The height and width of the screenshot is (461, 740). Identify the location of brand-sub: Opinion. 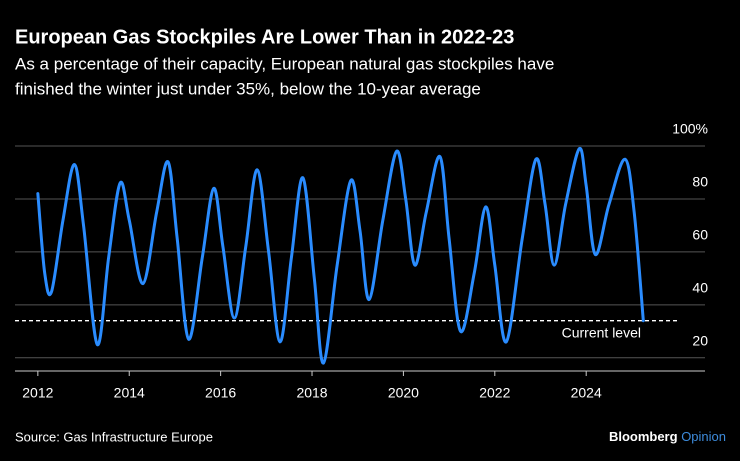
(703, 436).